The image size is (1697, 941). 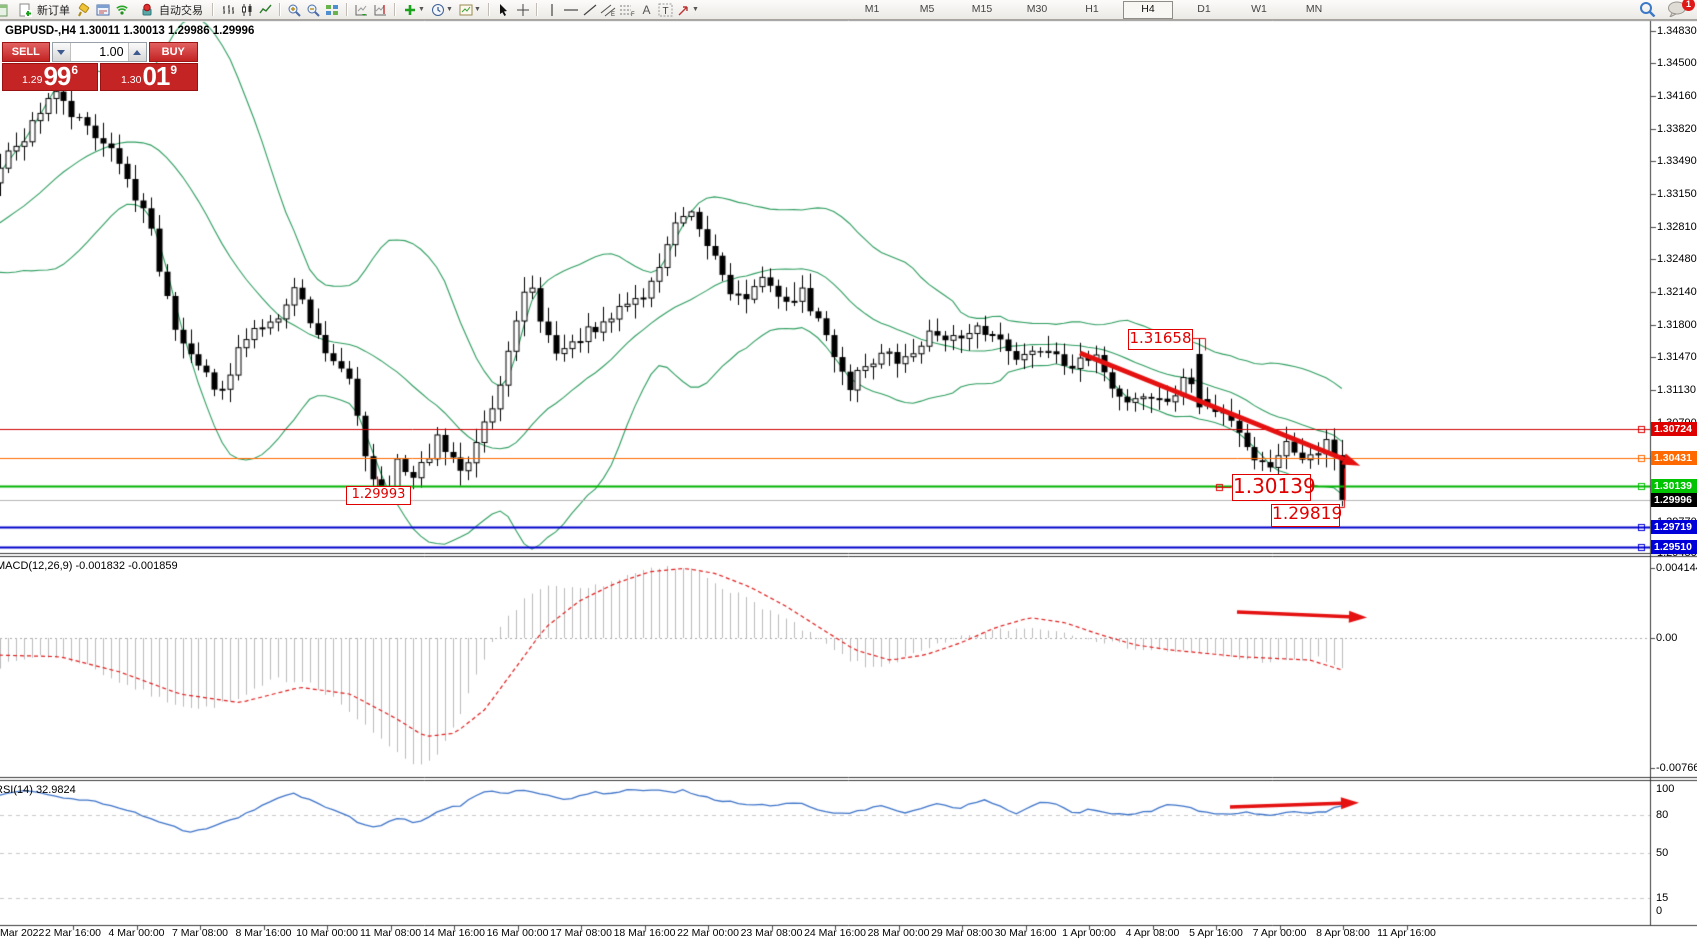 What do you see at coordinates (136, 52) in the screenshot?
I see `volume-increase-button` at bounding box center [136, 52].